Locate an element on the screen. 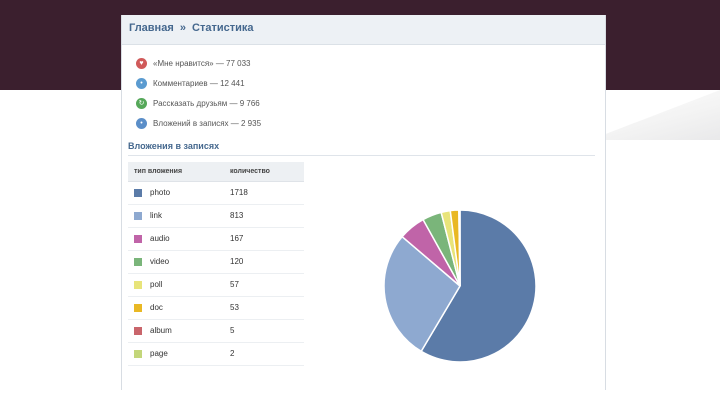  cell-count: 57 is located at coordinates (264, 285).